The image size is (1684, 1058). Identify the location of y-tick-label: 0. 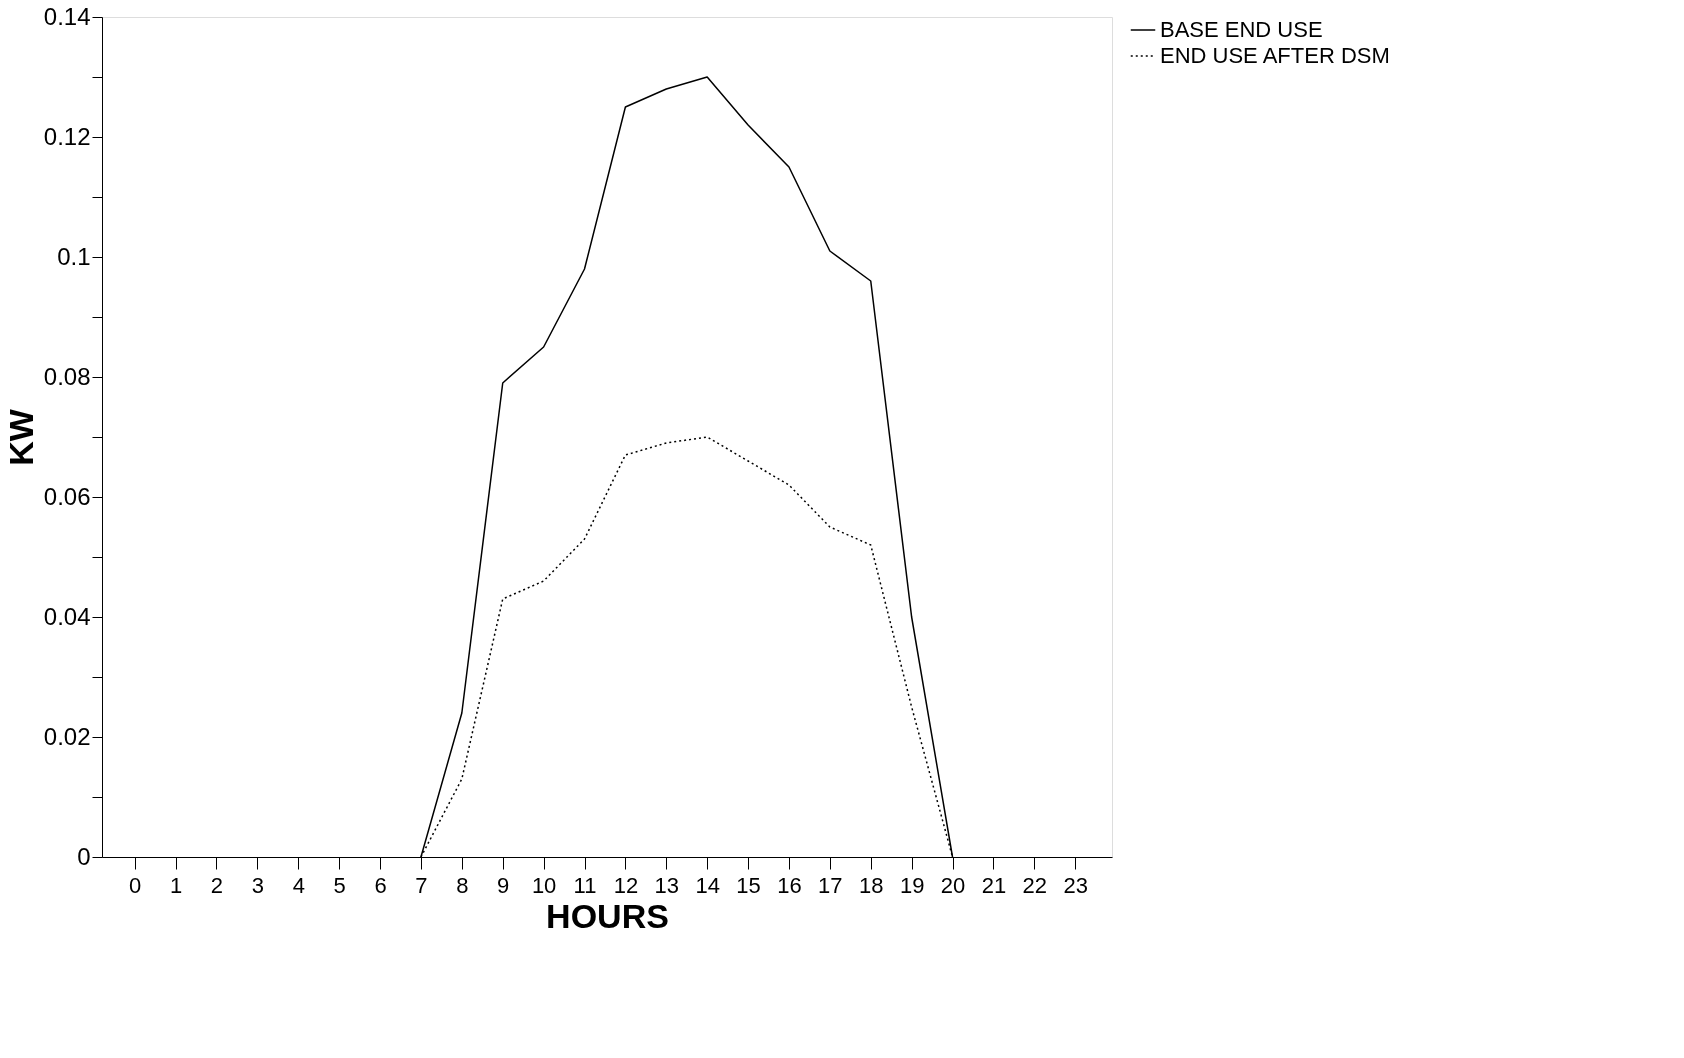
(84, 856).